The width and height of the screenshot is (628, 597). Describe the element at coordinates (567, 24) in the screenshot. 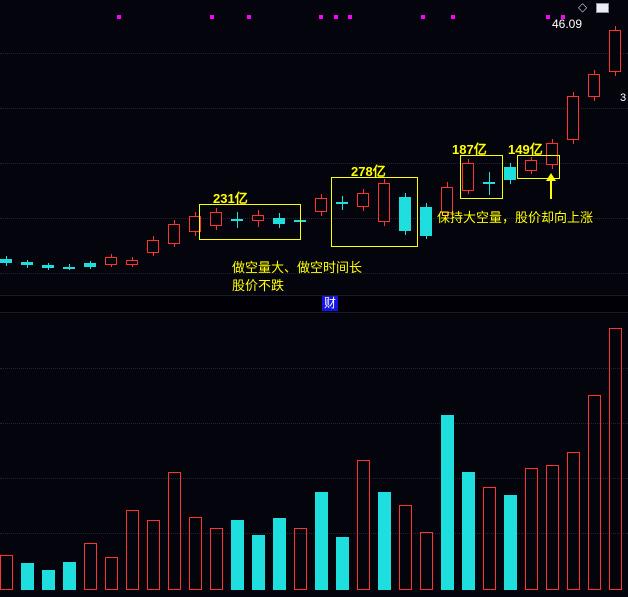

I see `price-max-label: 46.09` at that location.